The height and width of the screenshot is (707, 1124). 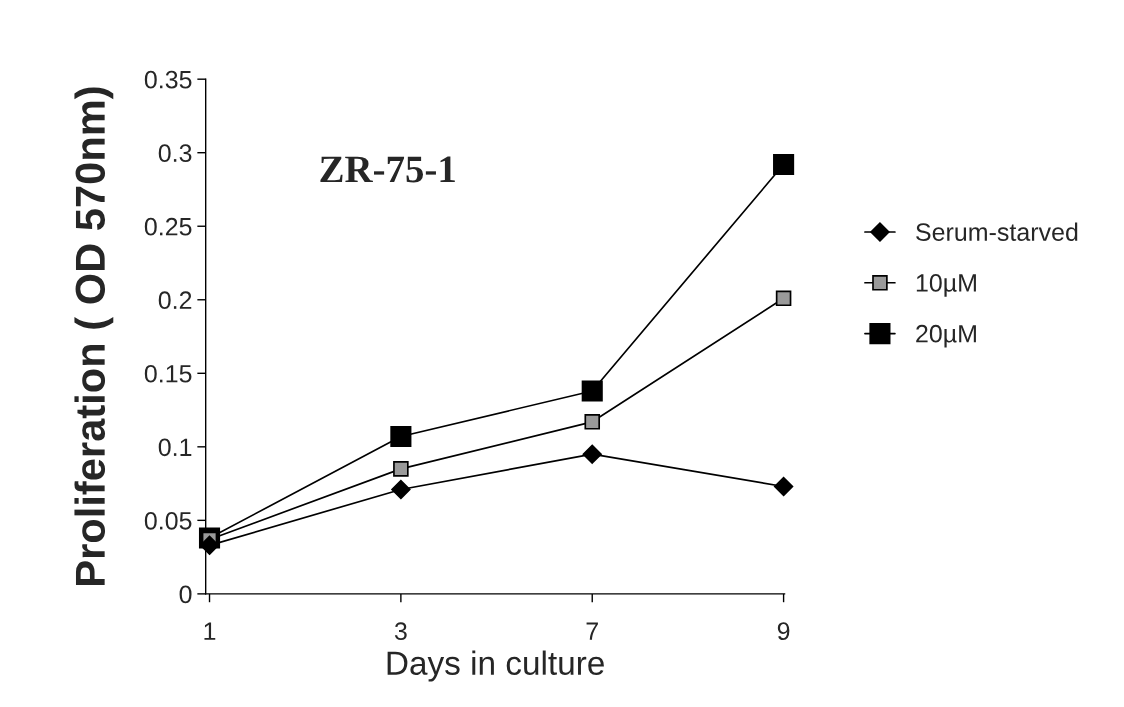 I want to click on y-tick-label: 0.3, so click(x=175, y=153).